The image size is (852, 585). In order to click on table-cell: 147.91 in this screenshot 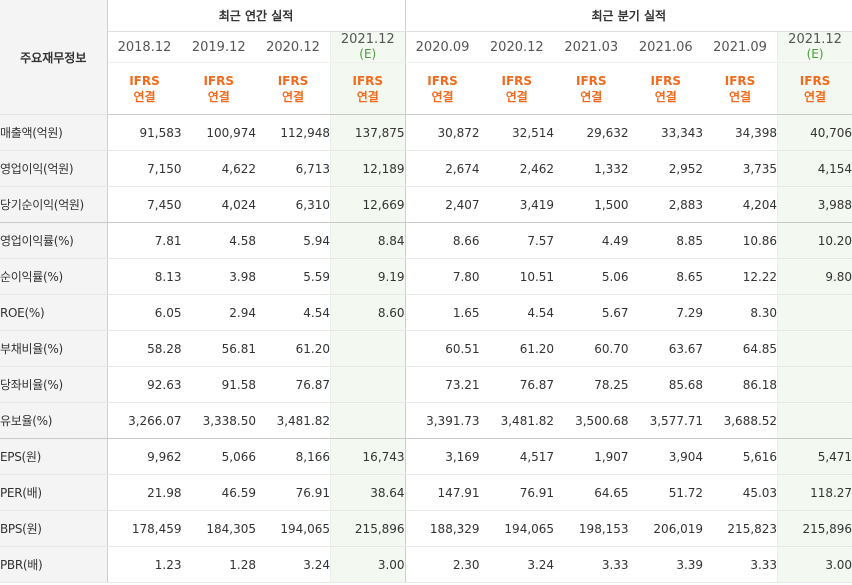, I will do `click(442, 492)`.